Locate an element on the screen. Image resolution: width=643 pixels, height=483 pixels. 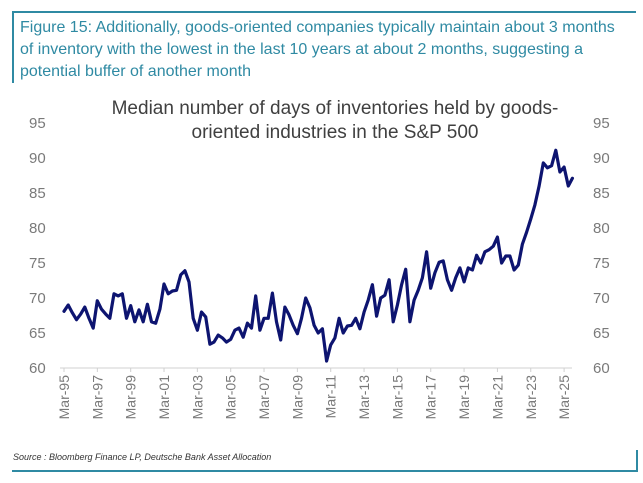
x-tick-label: Mar-17 is located at coordinates (431, 397).